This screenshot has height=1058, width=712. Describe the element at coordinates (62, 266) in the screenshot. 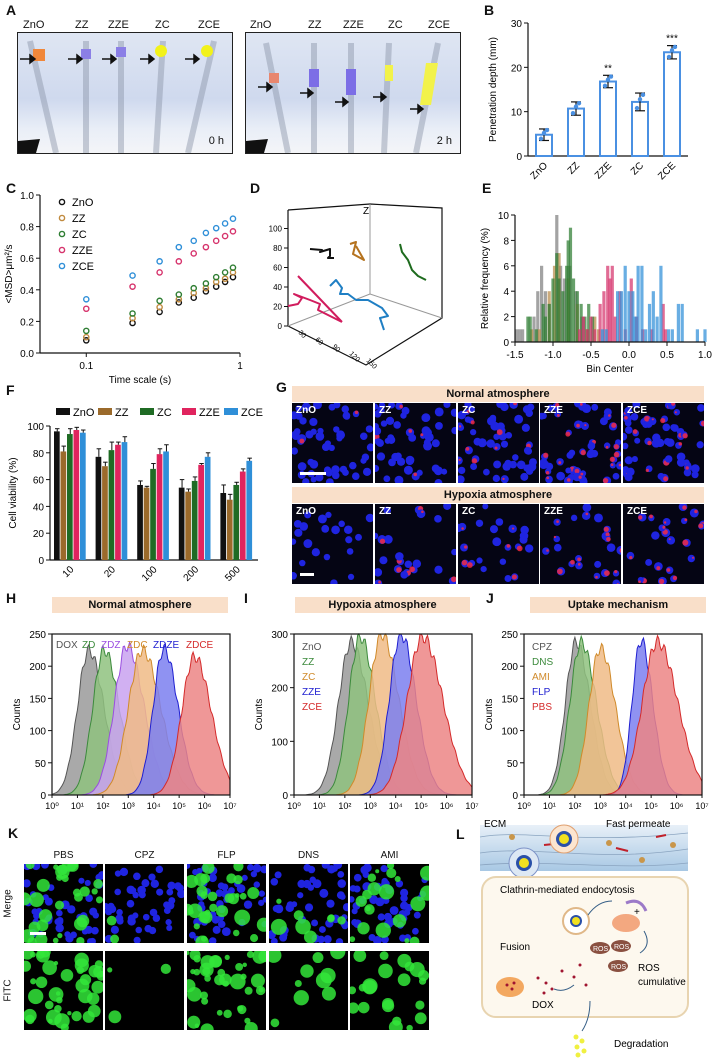

I see `legend-marker` at that location.